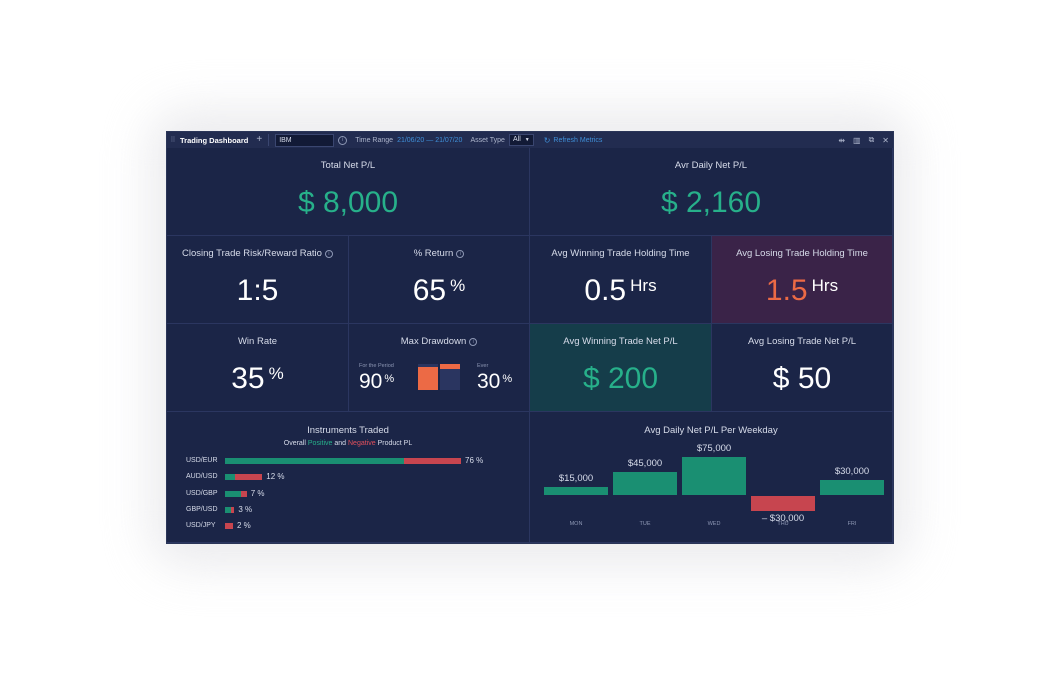 This screenshot has height=676, width=1060. What do you see at coordinates (450, 377) in the screenshot?
I see `drawdown-ever-box` at bounding box center [450, 377].